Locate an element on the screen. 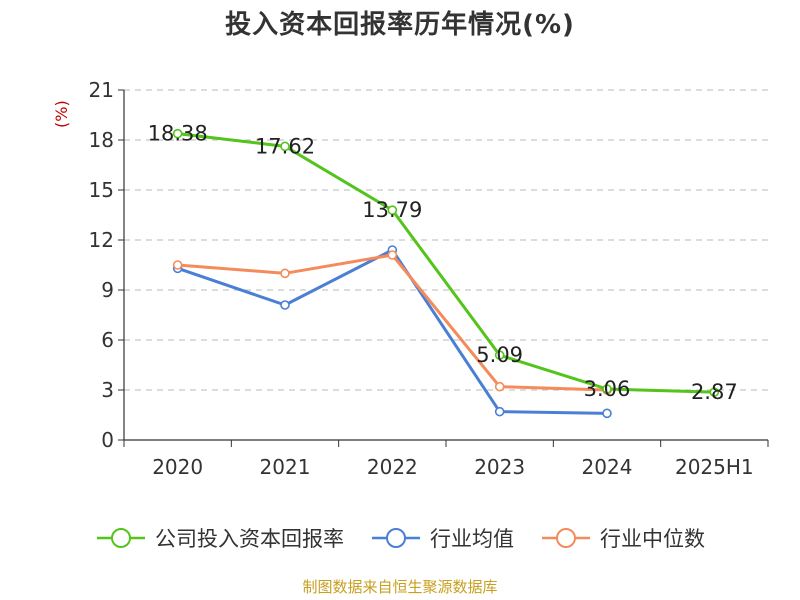 Image resolution: width=800 pixels, height=600 pixels. legend-item-1: 行业均值 is located at coordinates (442, 538).